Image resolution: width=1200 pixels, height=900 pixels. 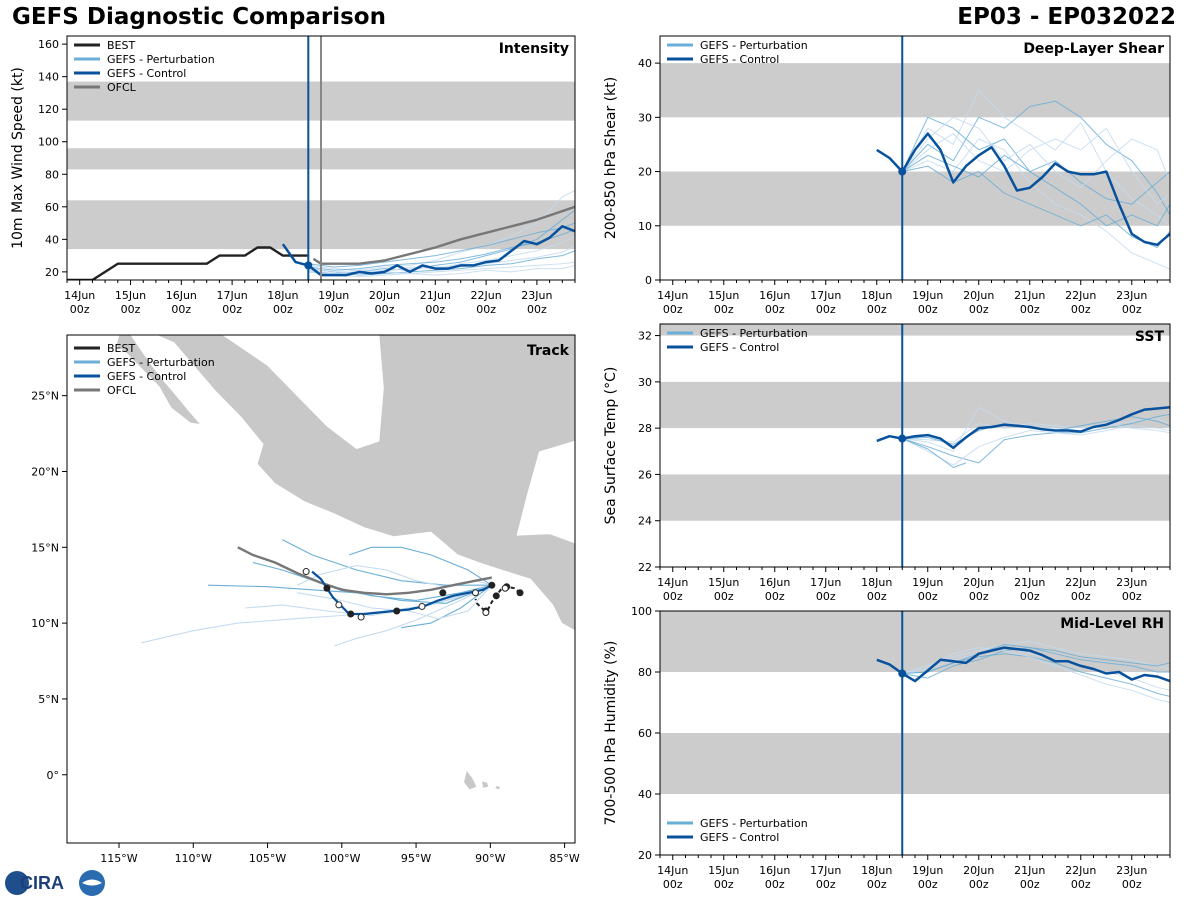 I want to click on sst-y-axis-title: Sea Surface Temp (°C), so click(x=611, y=446).